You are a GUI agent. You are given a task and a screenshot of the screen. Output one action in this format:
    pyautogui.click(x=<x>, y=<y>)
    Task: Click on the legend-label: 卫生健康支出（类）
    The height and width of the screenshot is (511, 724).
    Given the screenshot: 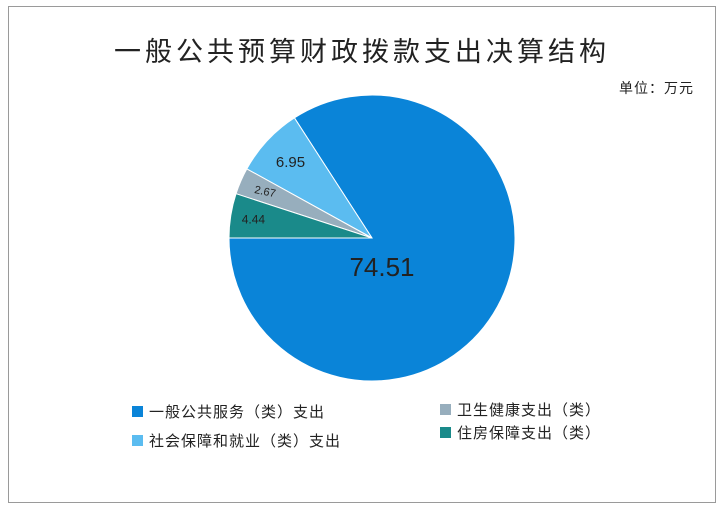 What is the action you would take?
    pyautogui.click(x=529, y=410)
    